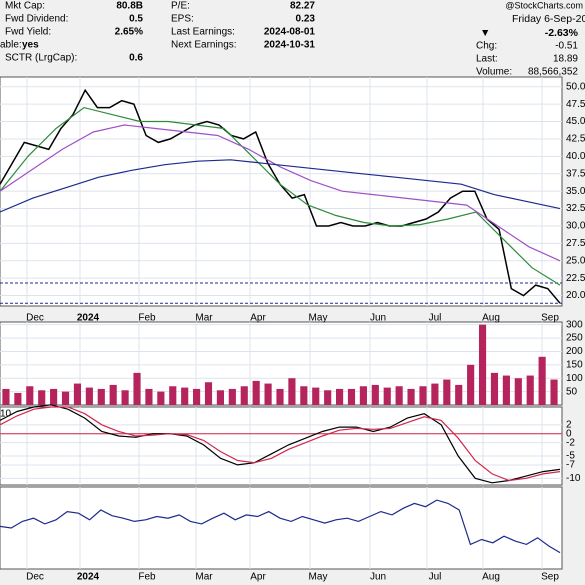 The width and height of the screenshot is (585, 585). Describe the element at coordinates (204, 45) in the screenshot. I see `stat-label: Next Earnings:` at that location.